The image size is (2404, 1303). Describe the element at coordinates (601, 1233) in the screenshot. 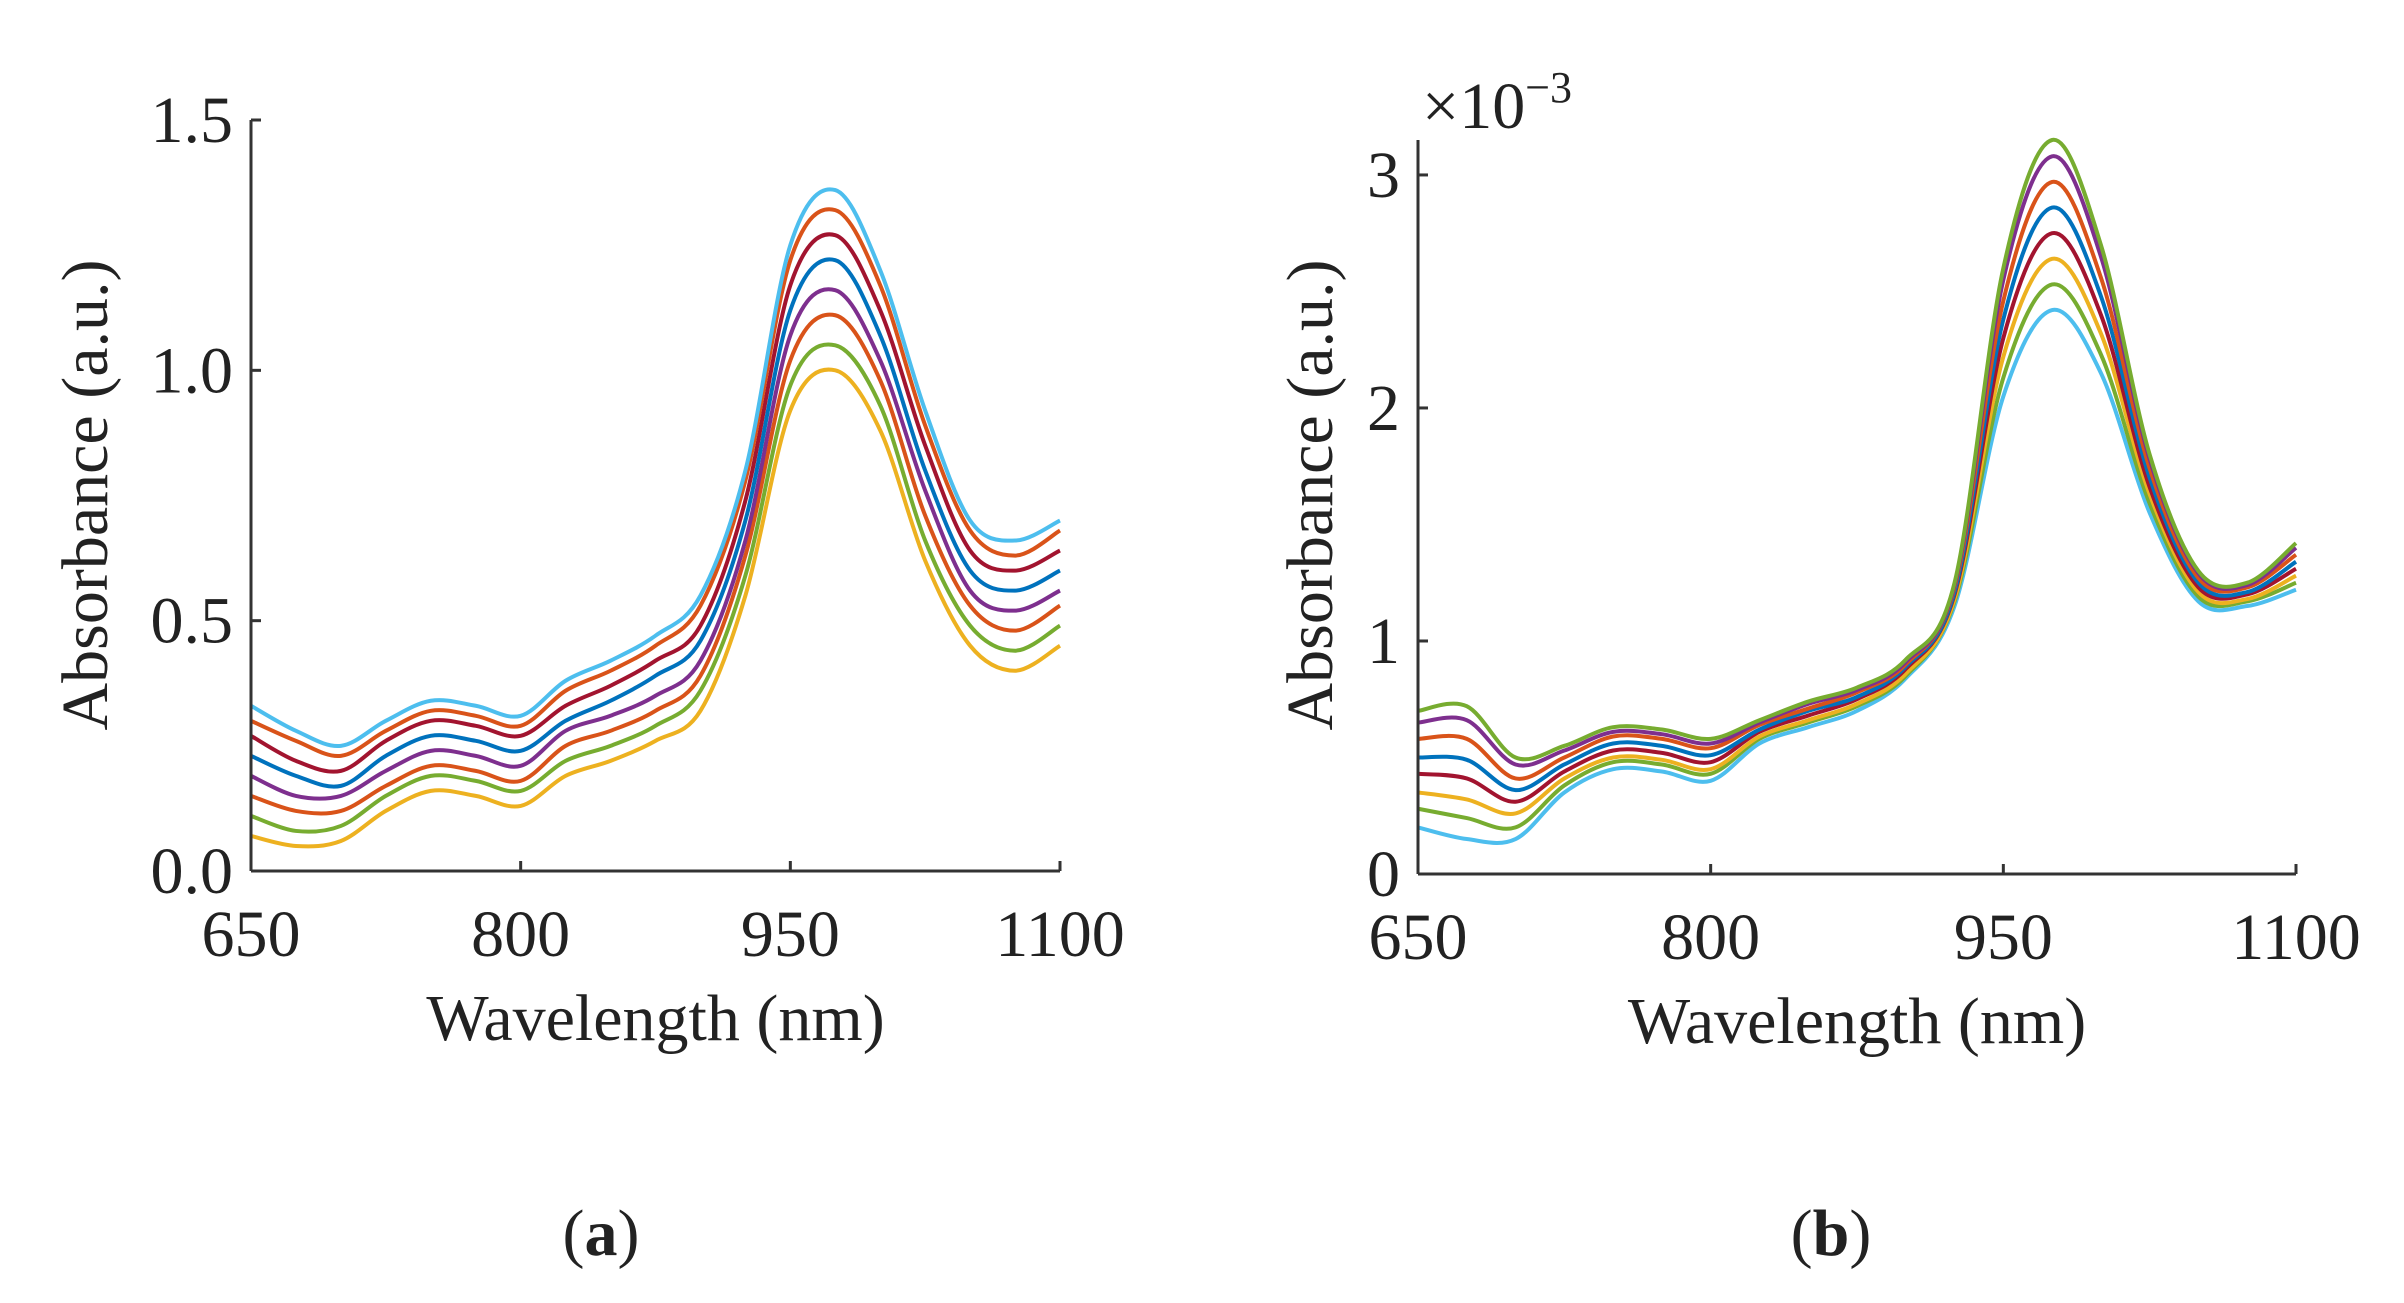

I see `caption-a: (a)` at that location.